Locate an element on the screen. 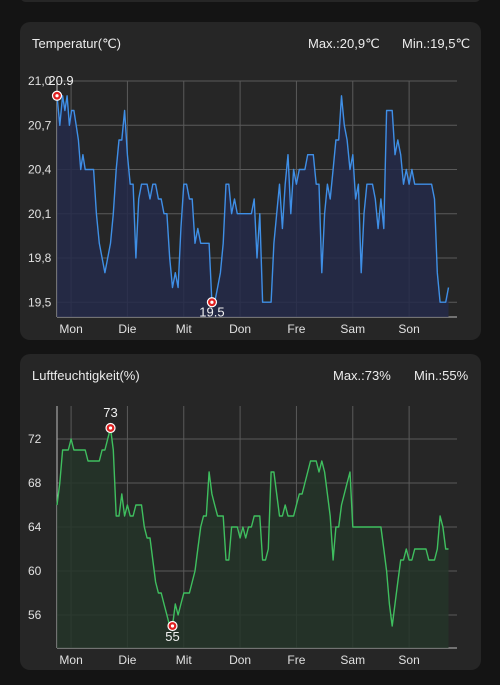 This screenshot has width=500, height=685. y-tick-label: 68 is located at coordinates (35, 483).